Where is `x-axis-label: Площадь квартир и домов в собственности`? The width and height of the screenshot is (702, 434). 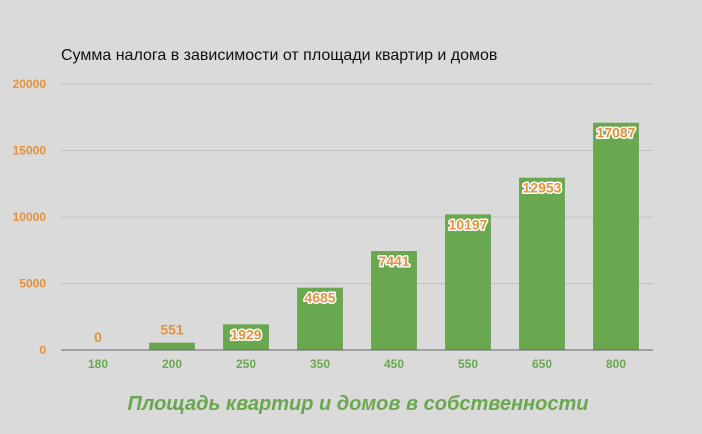 x-axis-label: Площадь квартир и домов в собственности is located at coordinates (358, 404).